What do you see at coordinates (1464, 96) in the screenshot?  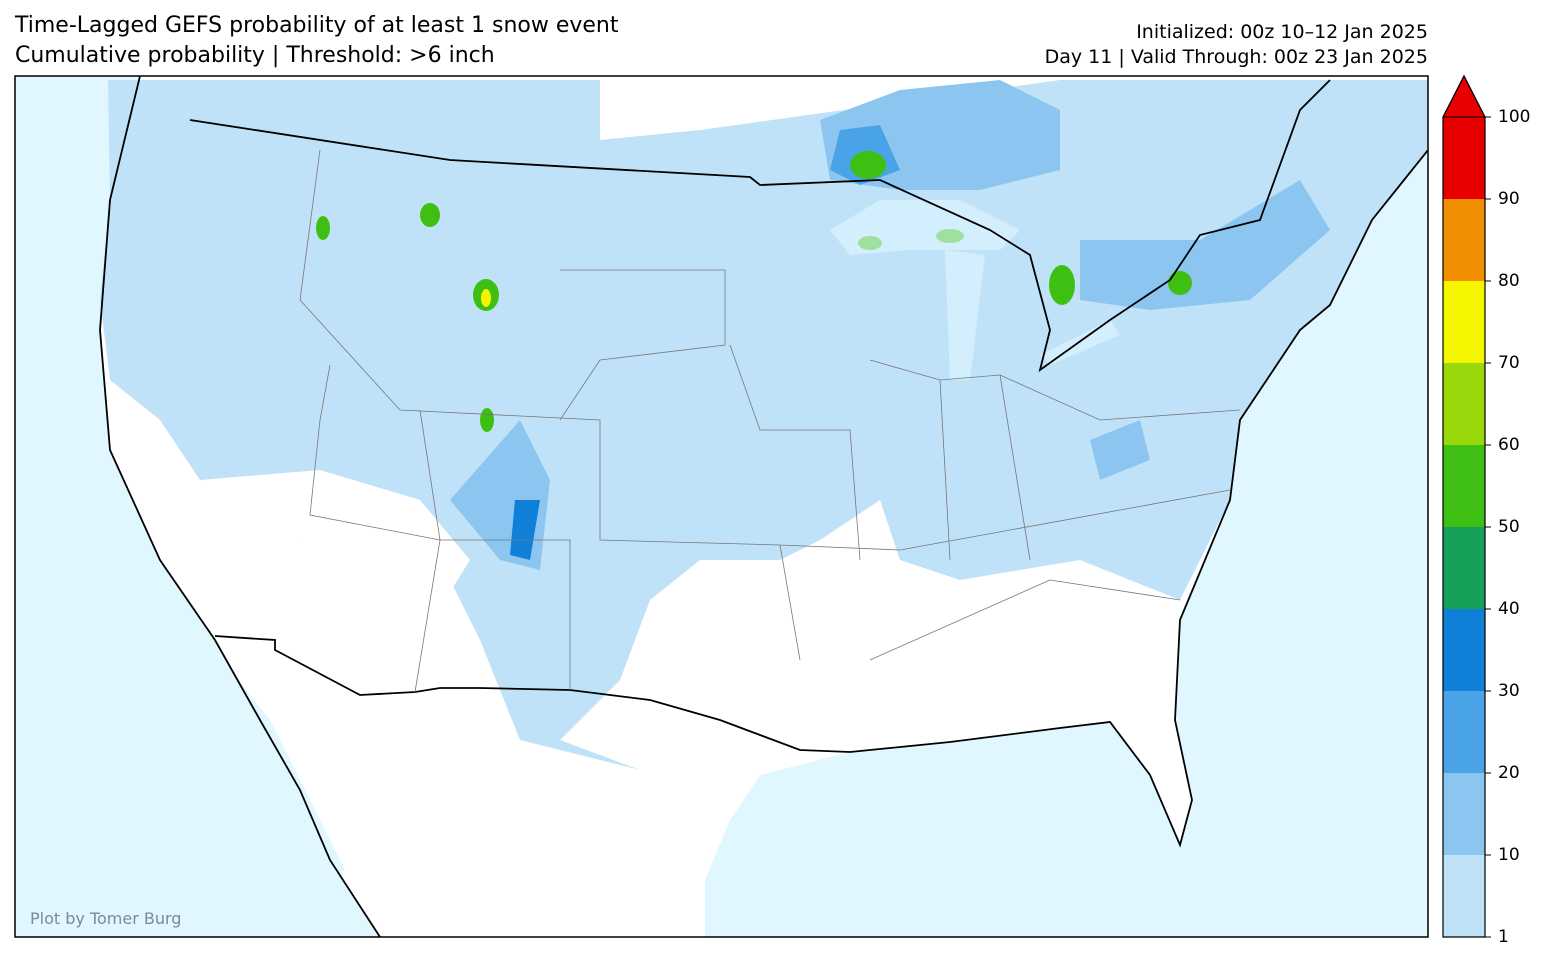 I see `colorbar-extend` at bounding box center [1464, 96].